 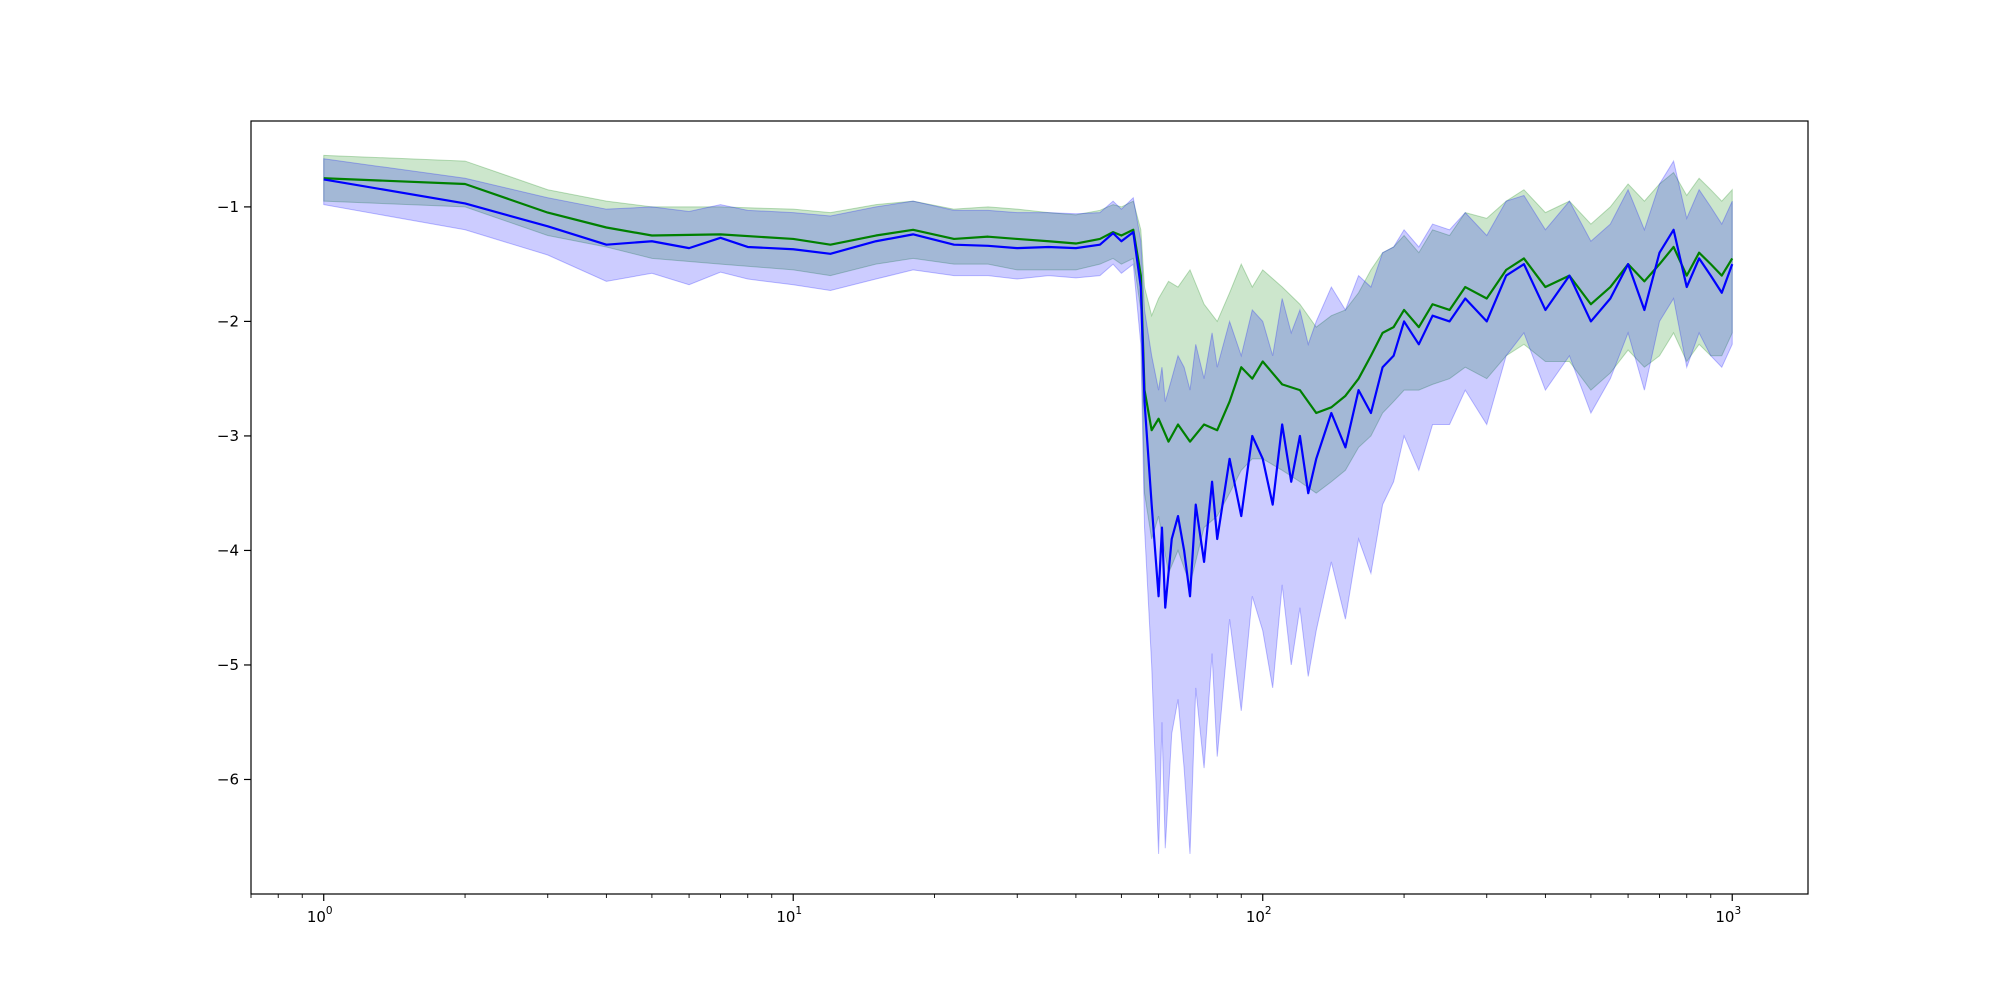 What do you see at coordinates (228, 779) in the screenshot?
I see `y-tick-label: −6` at bounding box center [228, 779].